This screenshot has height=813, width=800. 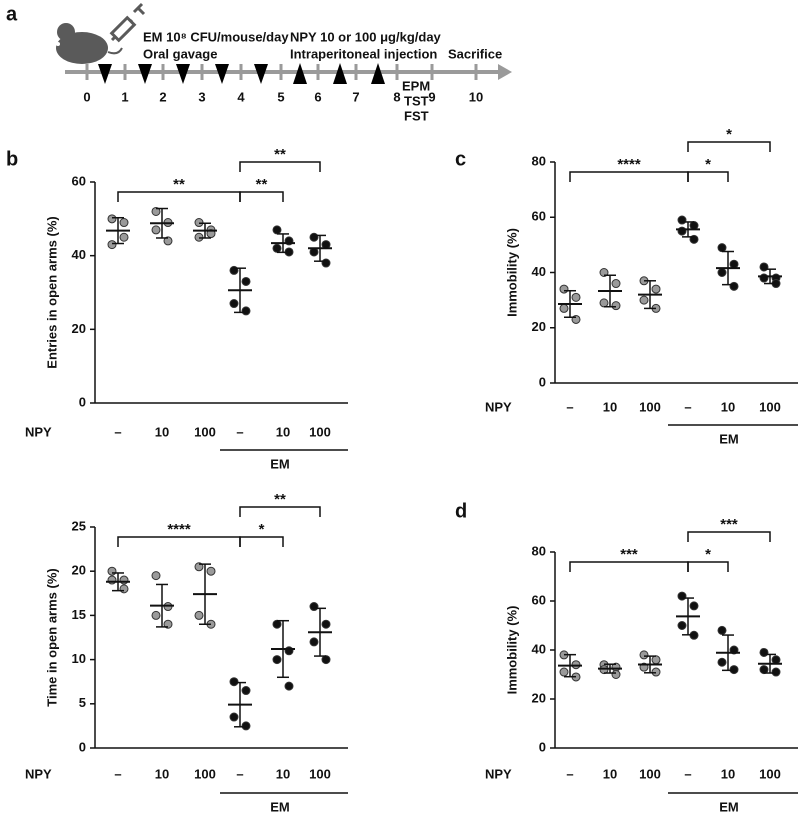 I want to click on day-label: 4, so click(x=241, y=96).